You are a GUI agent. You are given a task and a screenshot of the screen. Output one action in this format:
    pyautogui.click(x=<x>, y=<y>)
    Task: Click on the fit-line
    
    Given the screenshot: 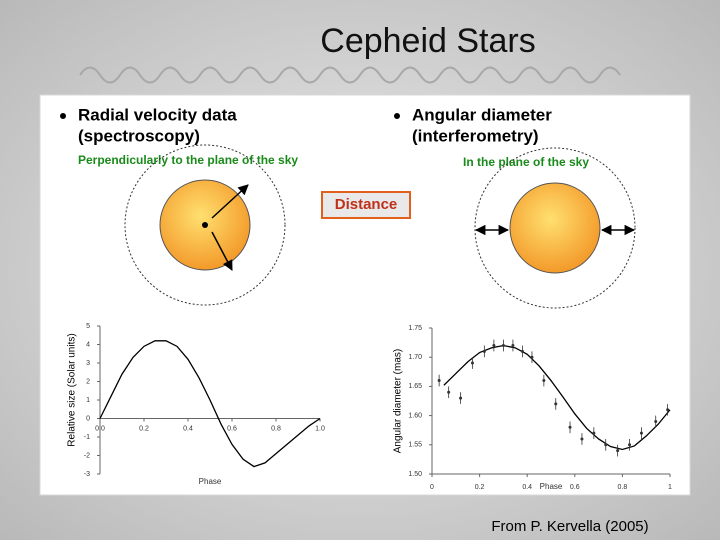 What is the action you would take?
    pyautogui.click(x=557, y=397)
    